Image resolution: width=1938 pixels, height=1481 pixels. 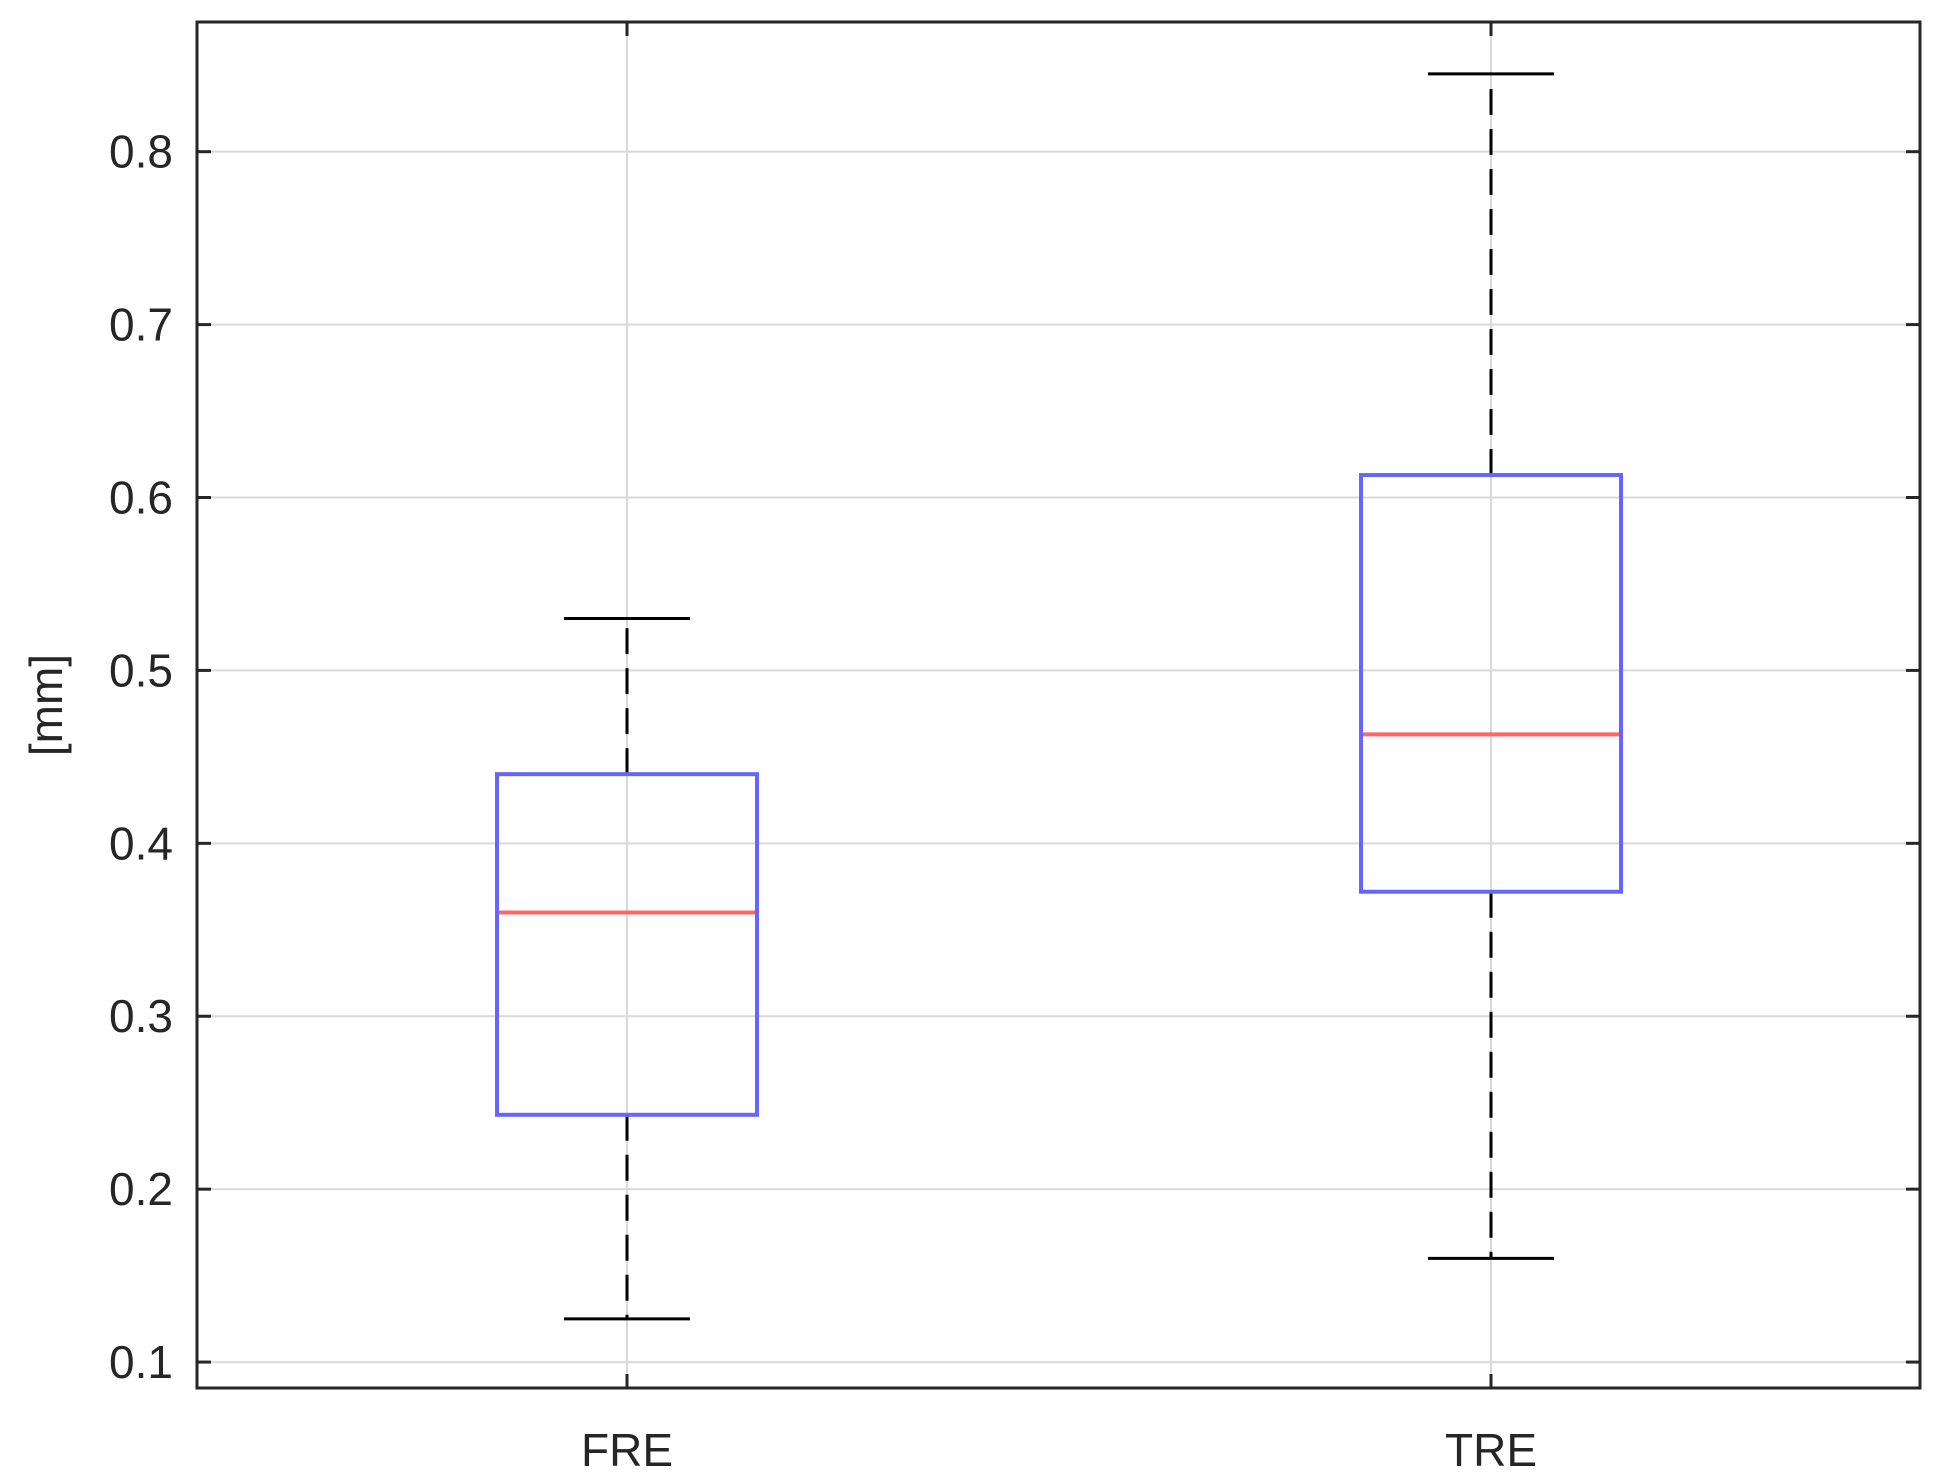 I want to click on y-tick-label: 0.3, so click(x=141, y=1016).